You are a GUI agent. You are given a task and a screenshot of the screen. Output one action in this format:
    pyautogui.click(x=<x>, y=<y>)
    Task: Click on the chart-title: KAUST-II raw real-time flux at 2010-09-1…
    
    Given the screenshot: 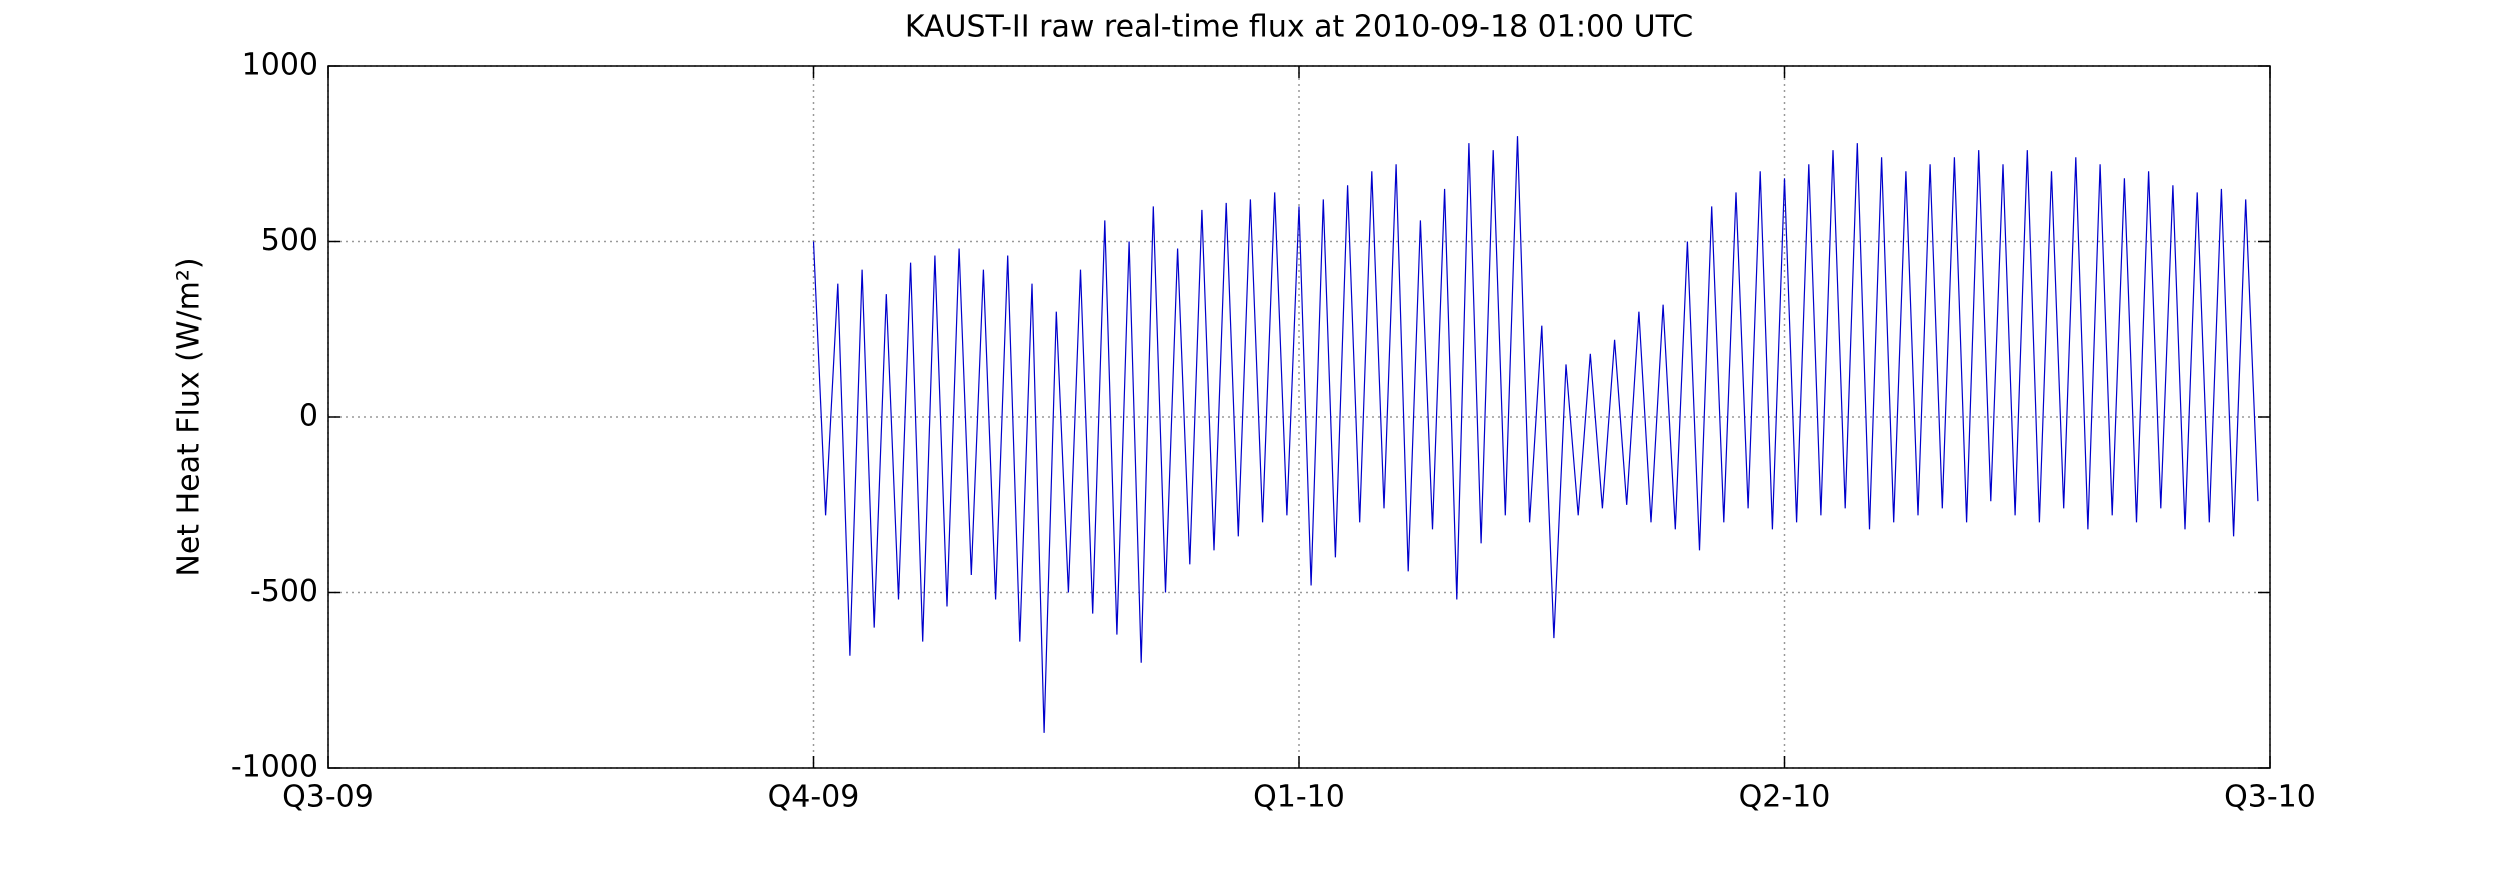 What is the action you would take?
    pyautogui.click(x=1299, y=27)
    